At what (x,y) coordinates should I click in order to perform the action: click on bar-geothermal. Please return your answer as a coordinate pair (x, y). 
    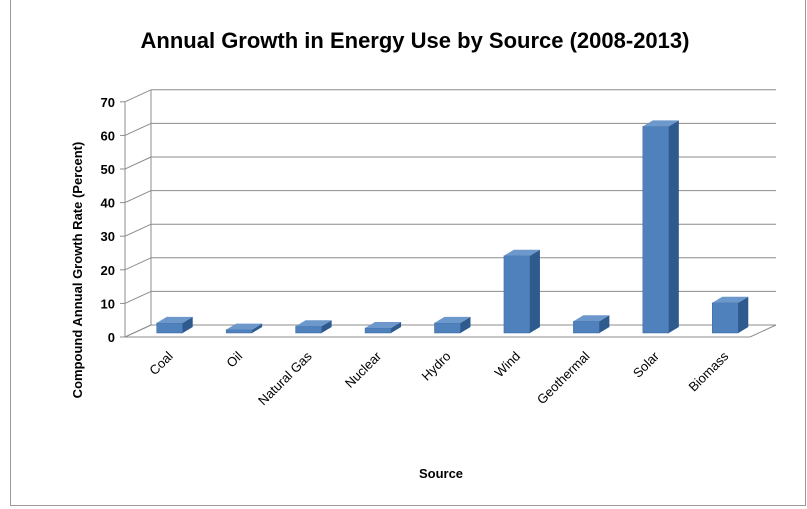
    Looking at the image, I should click on (591, 324).